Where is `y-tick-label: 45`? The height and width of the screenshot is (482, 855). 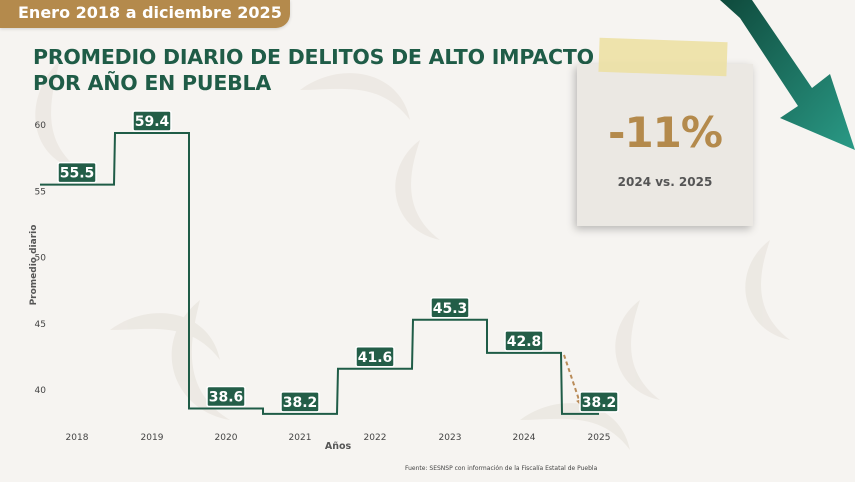
y-tick-label: 45 is located at coordinates (40, 325).